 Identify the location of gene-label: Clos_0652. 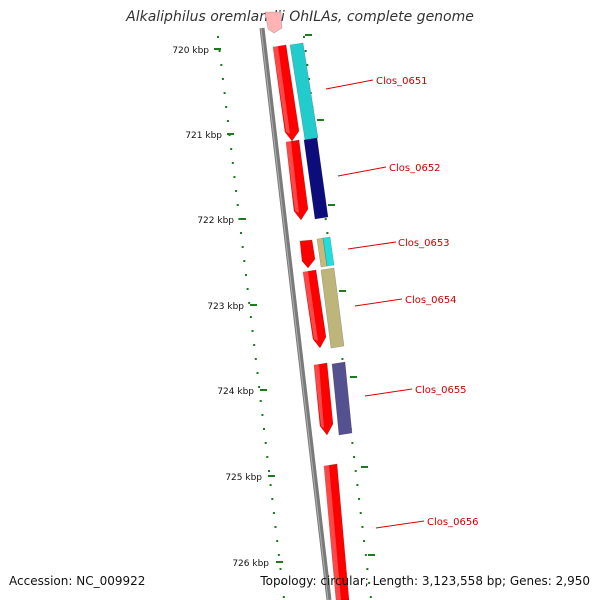
(415, 168).